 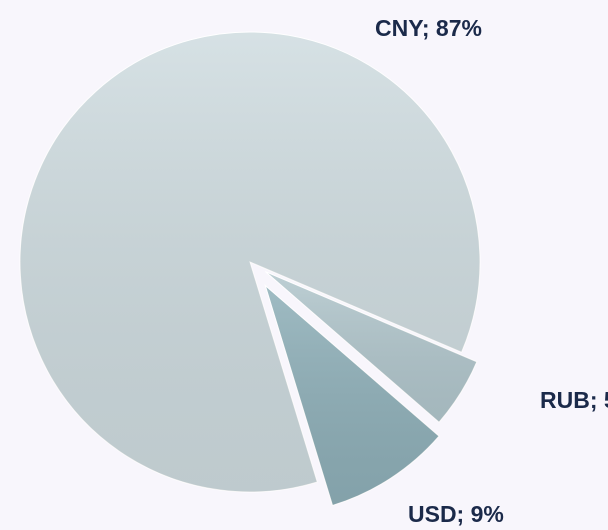 I want to click on slice-label: CNY; 87%, so click(x=428, y=28).